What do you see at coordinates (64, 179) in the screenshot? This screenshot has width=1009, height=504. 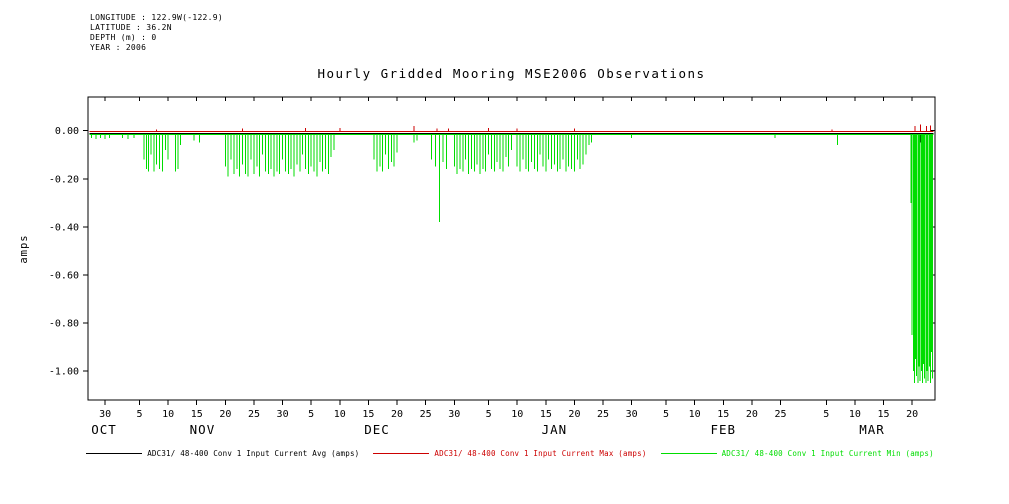 I see `y-tick-label: -0.20` at bounding box center [64, 179].